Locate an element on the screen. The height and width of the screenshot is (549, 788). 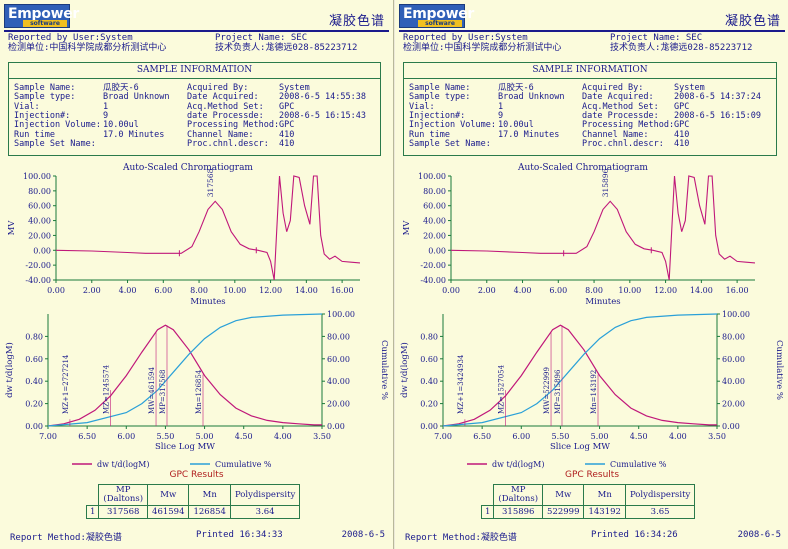
reported-by: Reported by User:System is located at coordinates (465, 38).